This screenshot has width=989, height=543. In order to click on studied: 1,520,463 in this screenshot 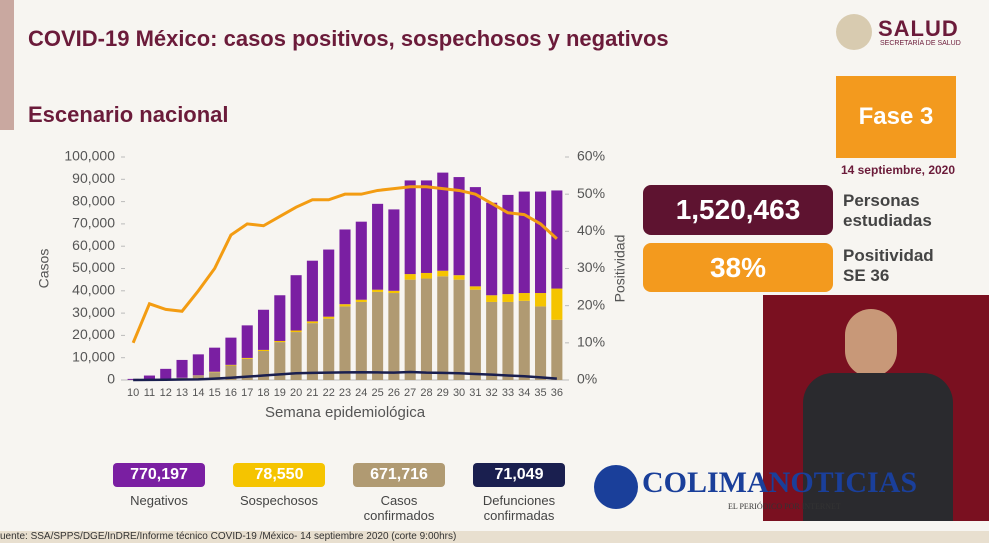, I will do `click(738, 210)`.